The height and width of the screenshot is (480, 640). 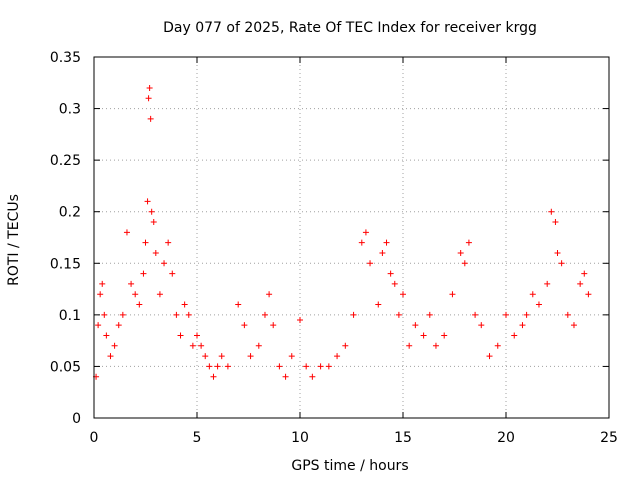 What do you see at coordinates (403, 438) in the screenshot?
I see `x-tick-label: 15` at bounding box center [403, 438].